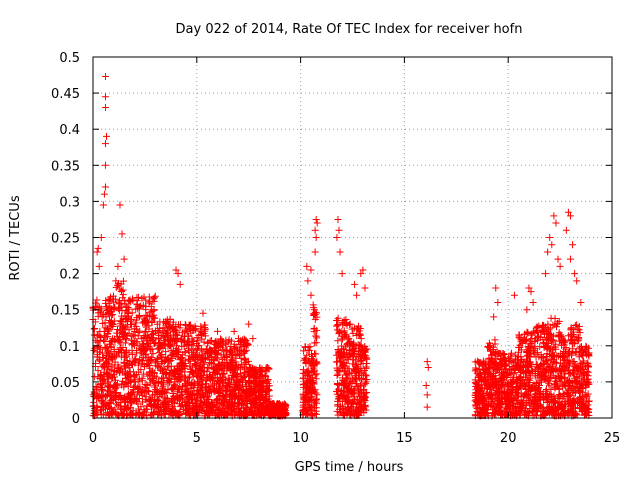 This screenshot has width=640, height=480. What do you see at coordinates (508, 438) in the screenshot?
I see `x-tick-label: 20` at bounding box center [508, 438].